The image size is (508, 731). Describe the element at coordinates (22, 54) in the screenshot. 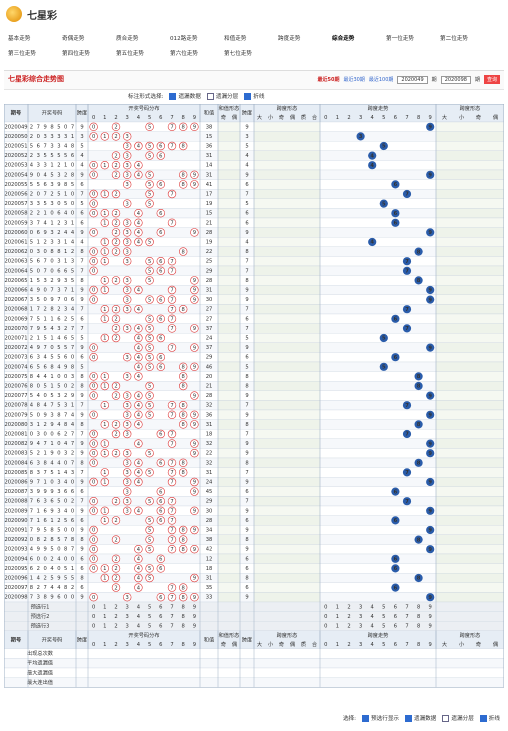

I see `nav-link: 第三位走势` at that location.